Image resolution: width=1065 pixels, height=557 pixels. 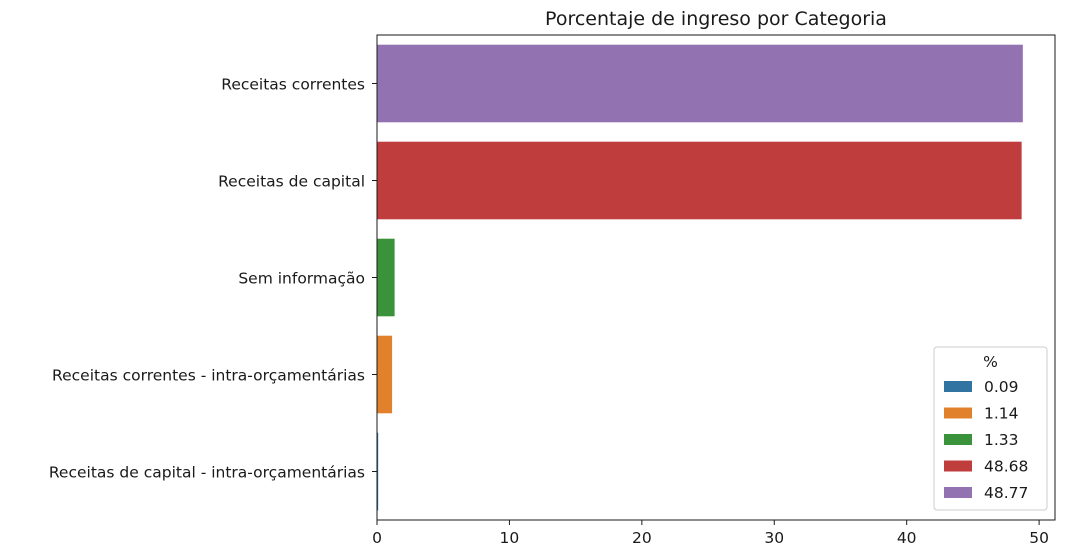 I want to click on x-tick-label: 30, so click(x=774, y=538).